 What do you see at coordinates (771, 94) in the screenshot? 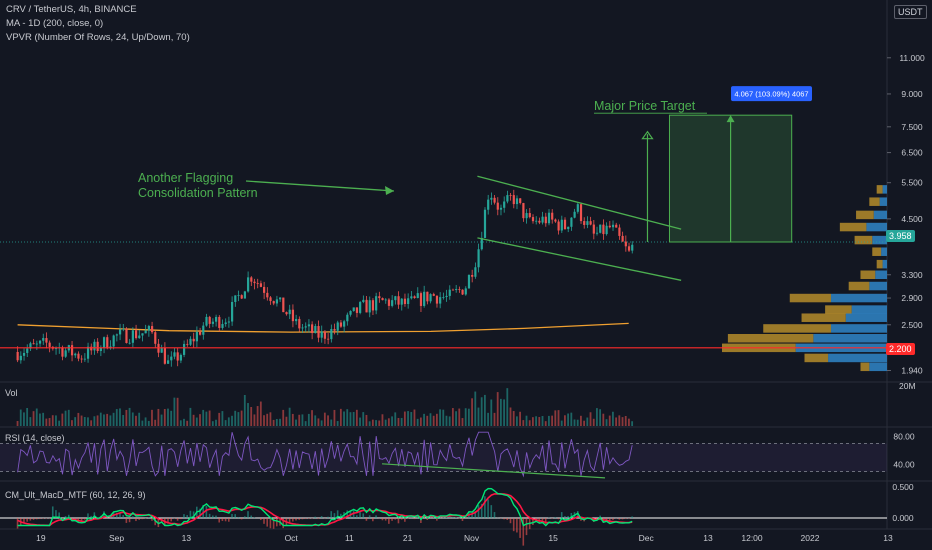
I see `target-box-label: 4.067 (103.09%) 4067` at bounding box center [771, 94].